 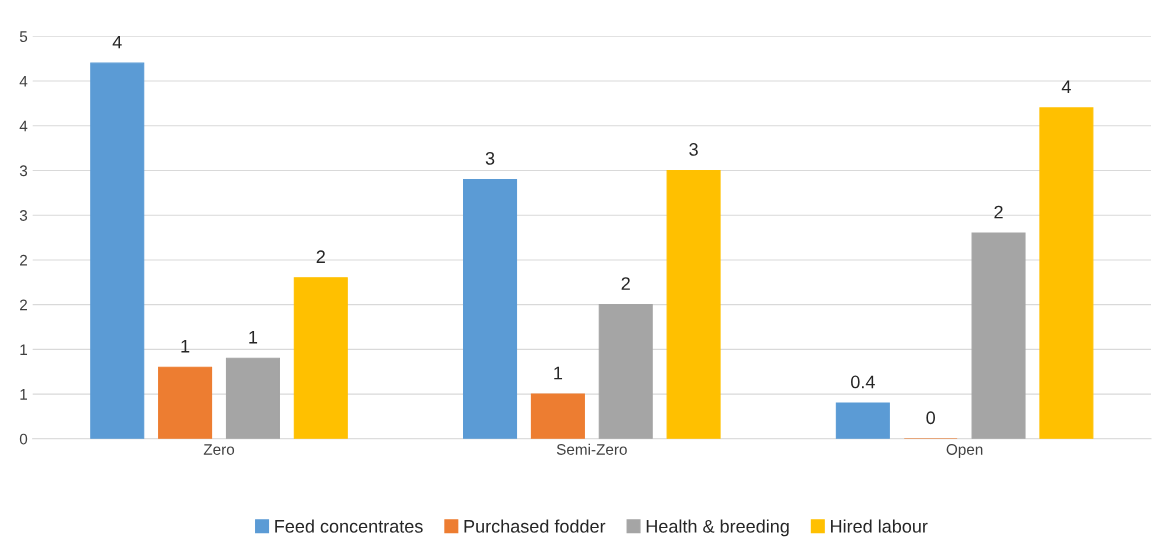 What do you see at coordinates (23, 439) in the screenshot?
I see `y-tick-label: 0` at bounding box center [23, 439].